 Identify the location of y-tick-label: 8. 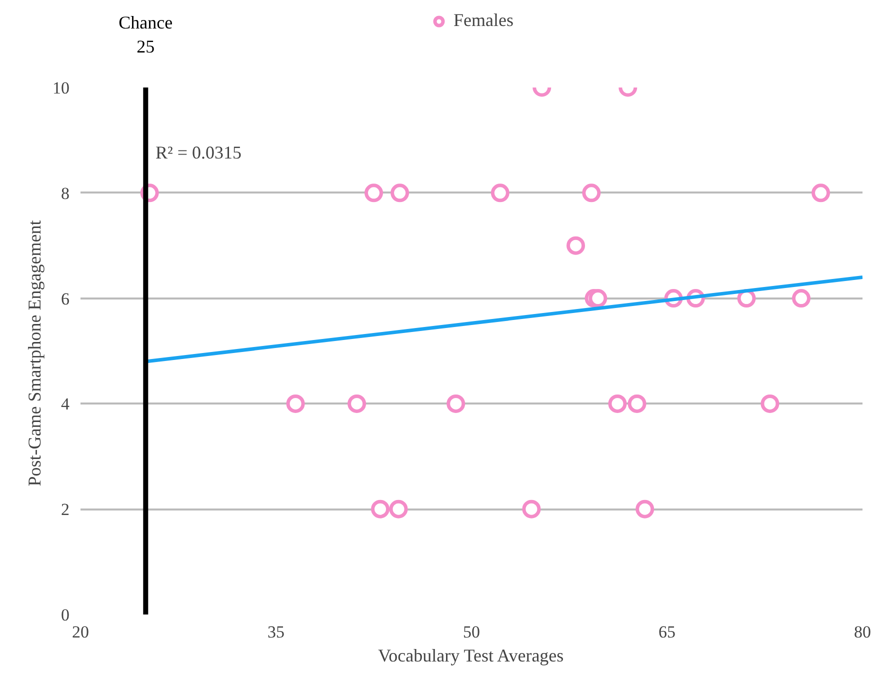
(65, 193).